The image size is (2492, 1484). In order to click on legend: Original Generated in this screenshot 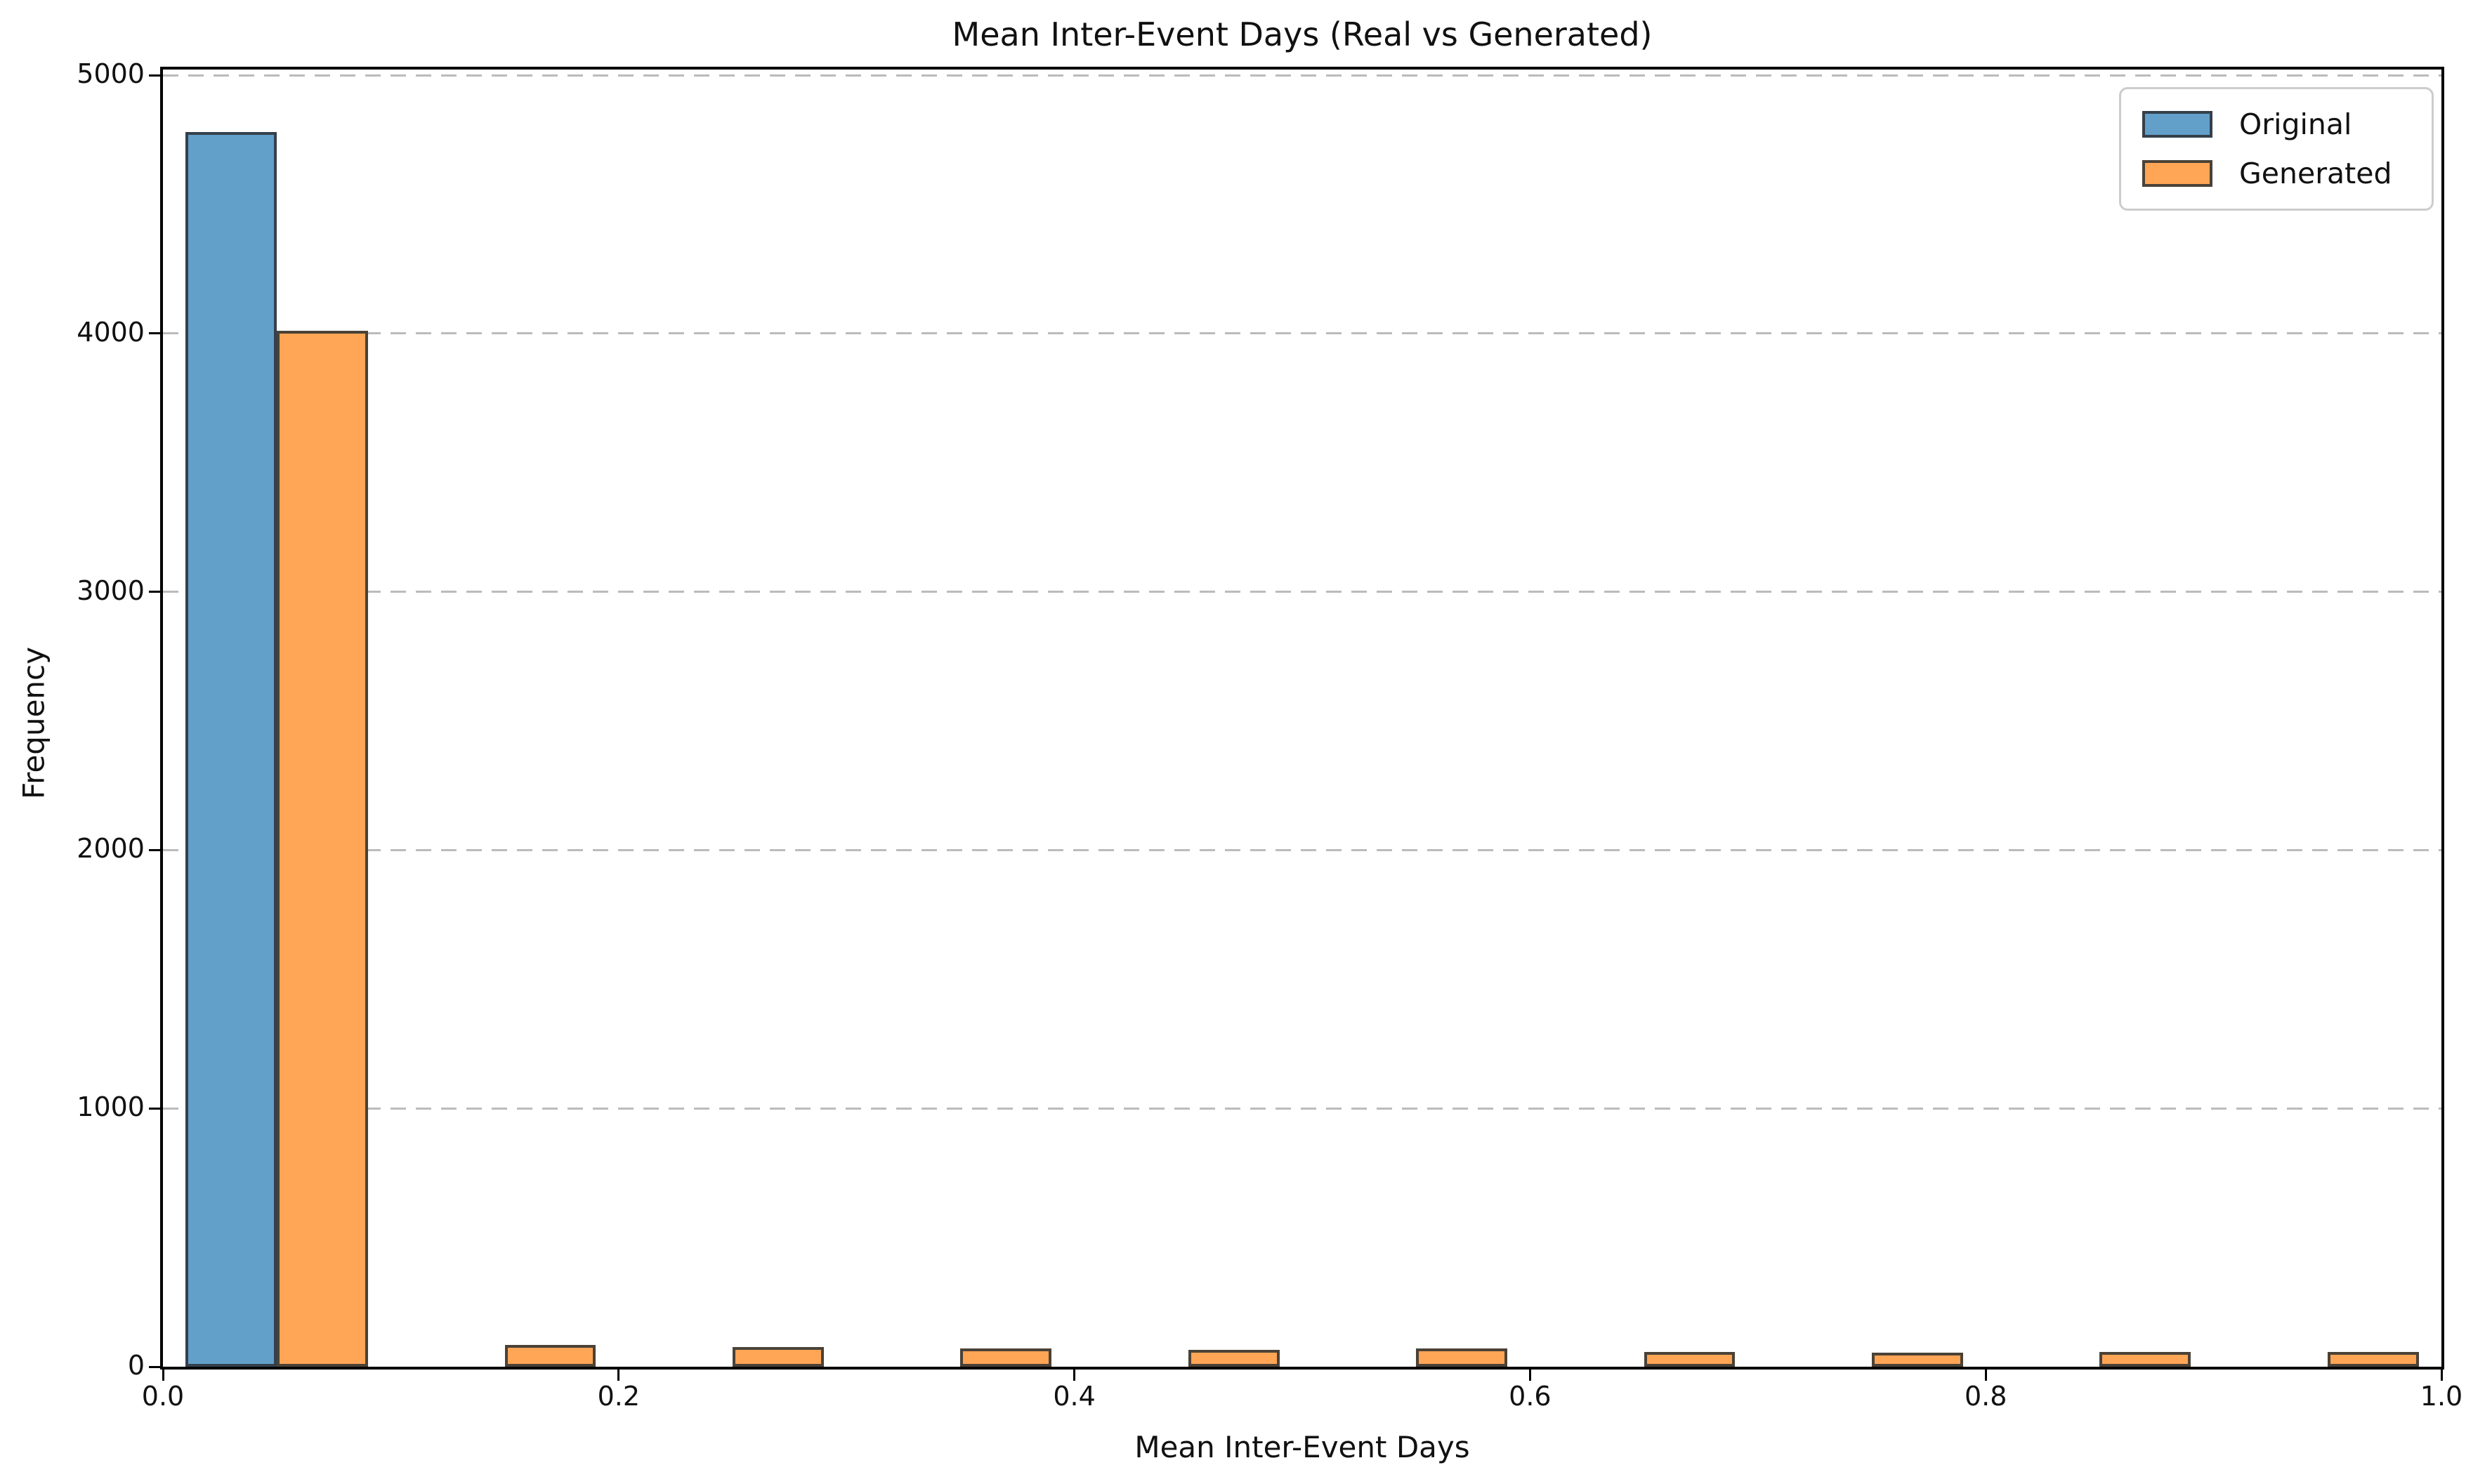, I will do `click(2276, 149)`.